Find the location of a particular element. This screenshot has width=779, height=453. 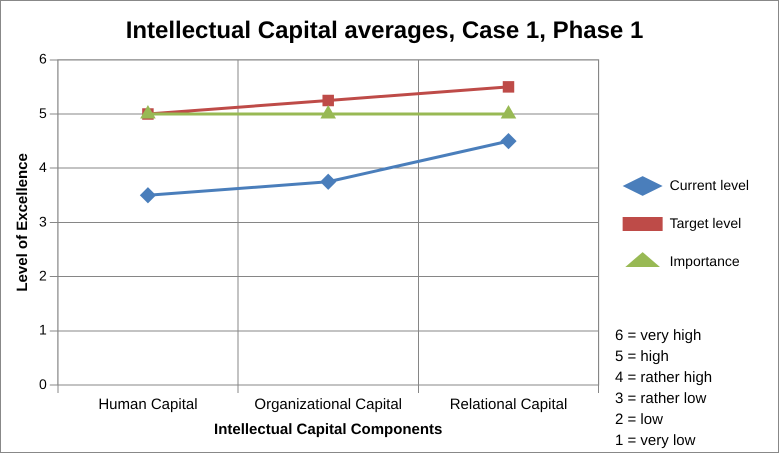

text: 3 = rather low is located at coordinates (660, 398).